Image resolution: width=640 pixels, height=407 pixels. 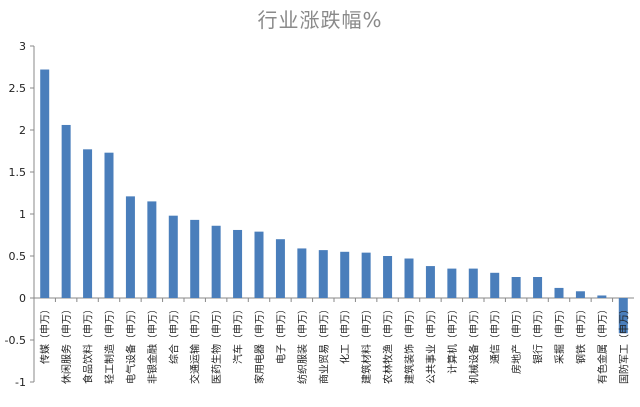 What do you see at coordinates (323, 344) in the screenshot?
I see `category-label: 商业贸易（申万）` at bounding box center [323, 344].